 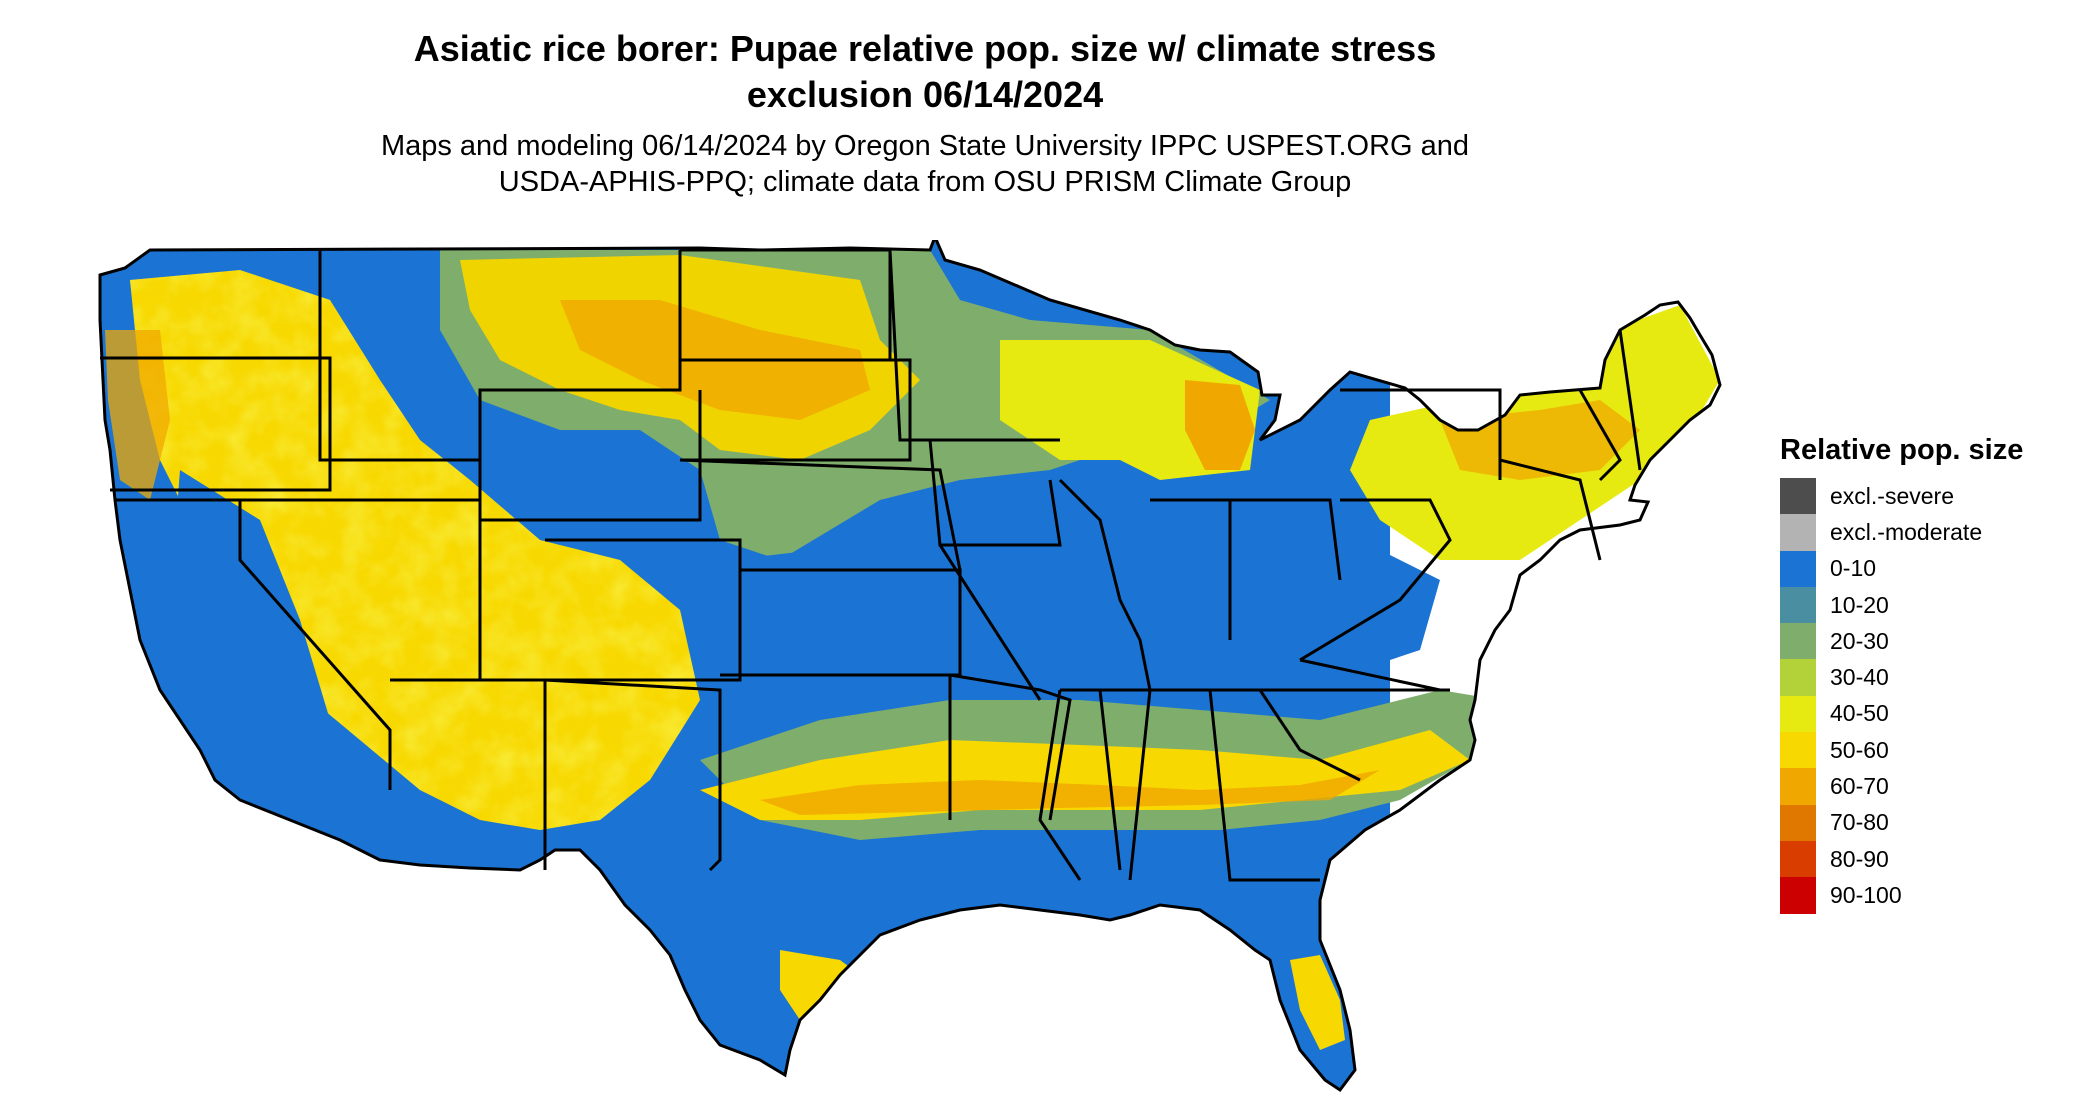 What do you see at coordinates (1930, 641) in the screenshot?
I see `legend-item: 20-30` at bounding box center [1930, 641].